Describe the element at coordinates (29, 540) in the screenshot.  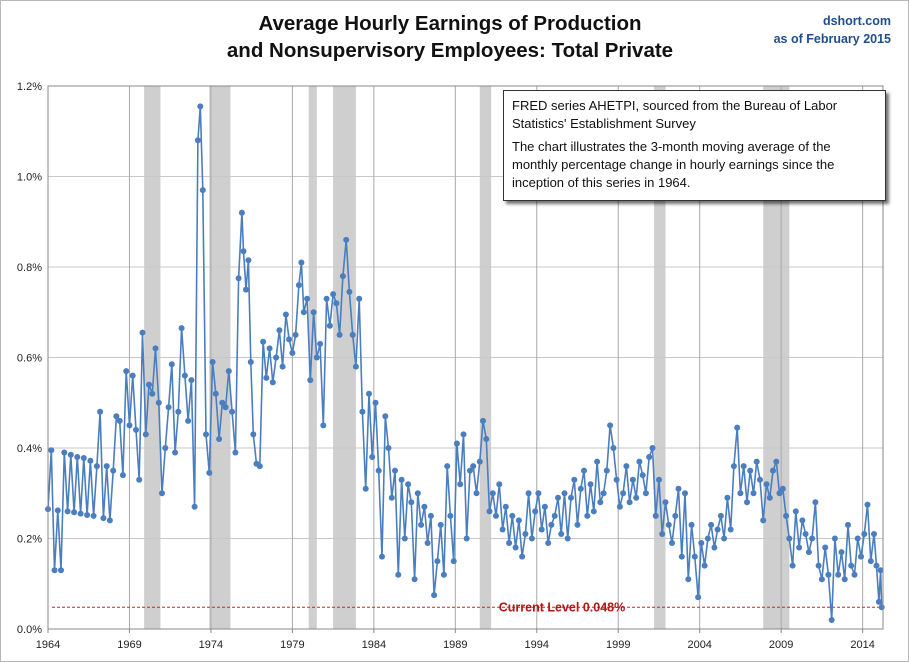
I see `y-tick-label: 0.2%` at that location.